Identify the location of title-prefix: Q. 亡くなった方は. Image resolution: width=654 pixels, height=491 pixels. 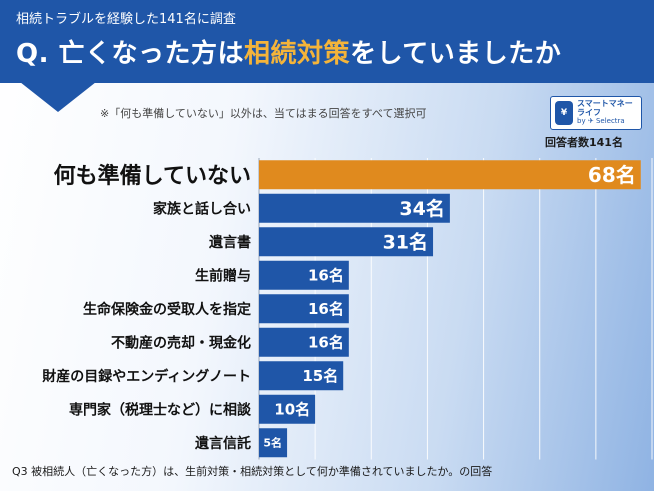
(130, 54).